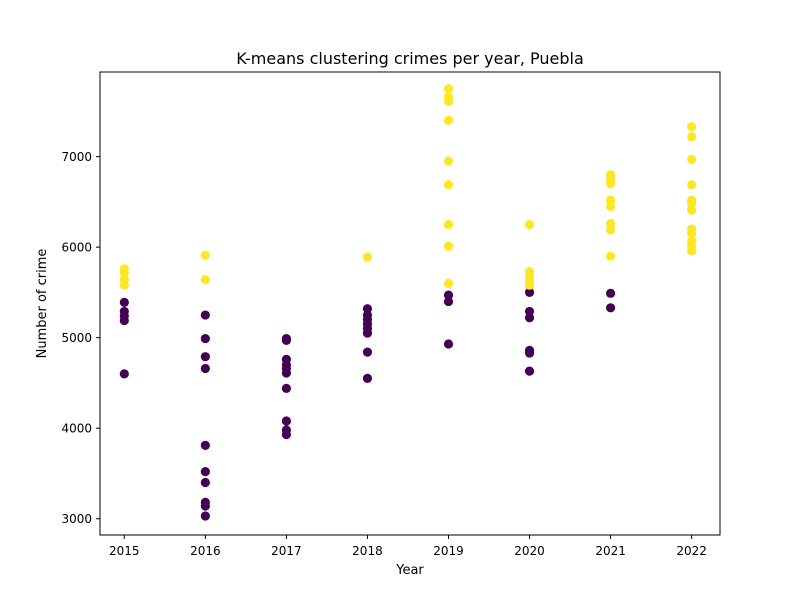 Image resolution: width=800 pixels, height=604 pixels. I want to click on y-axis: 3000 4000 5000 6000 7000, so click(80, 338).